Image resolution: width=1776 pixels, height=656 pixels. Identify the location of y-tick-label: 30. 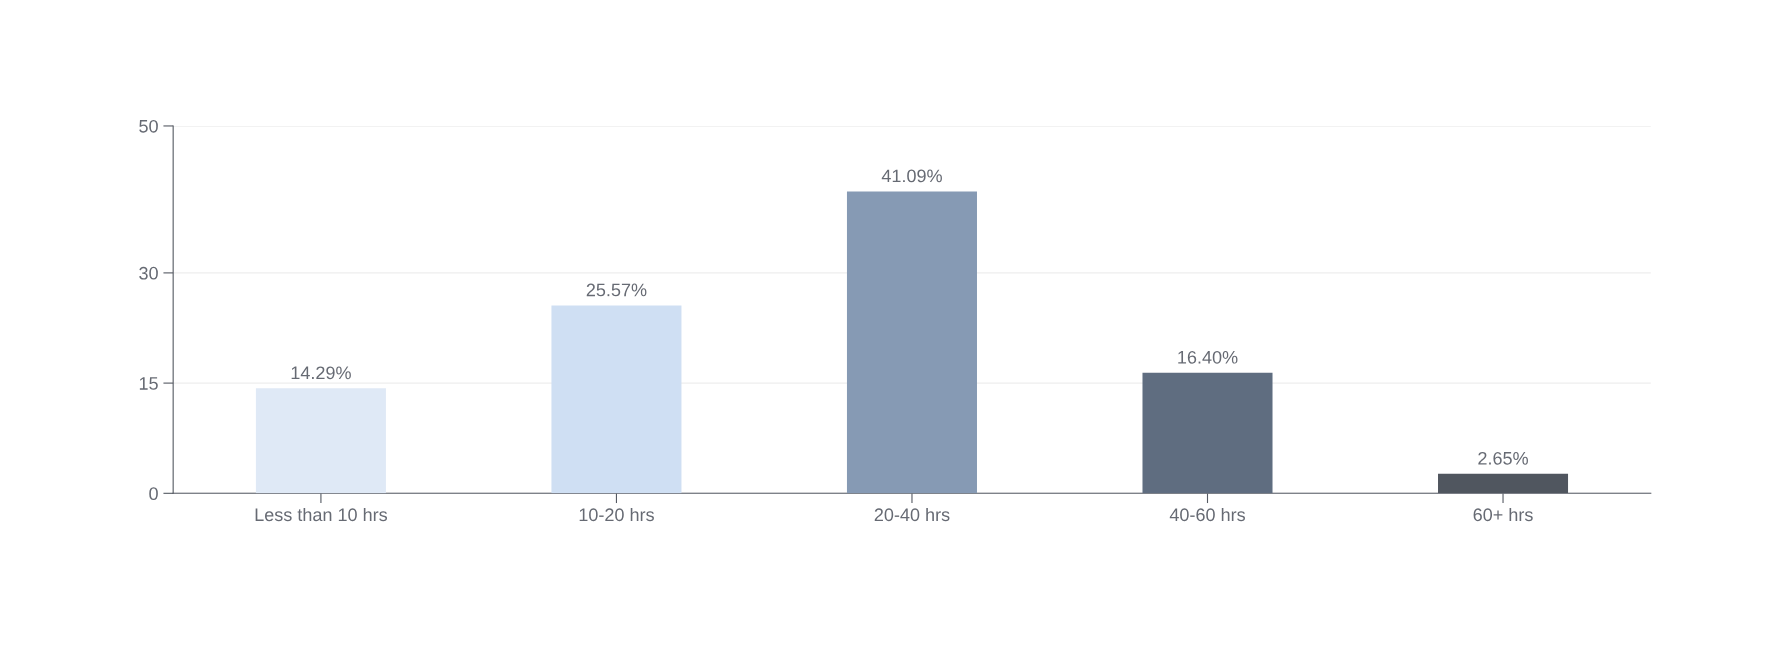
(148, 273).